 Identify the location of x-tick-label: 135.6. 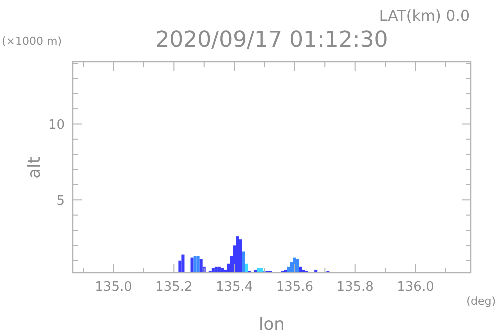
(295, 287).